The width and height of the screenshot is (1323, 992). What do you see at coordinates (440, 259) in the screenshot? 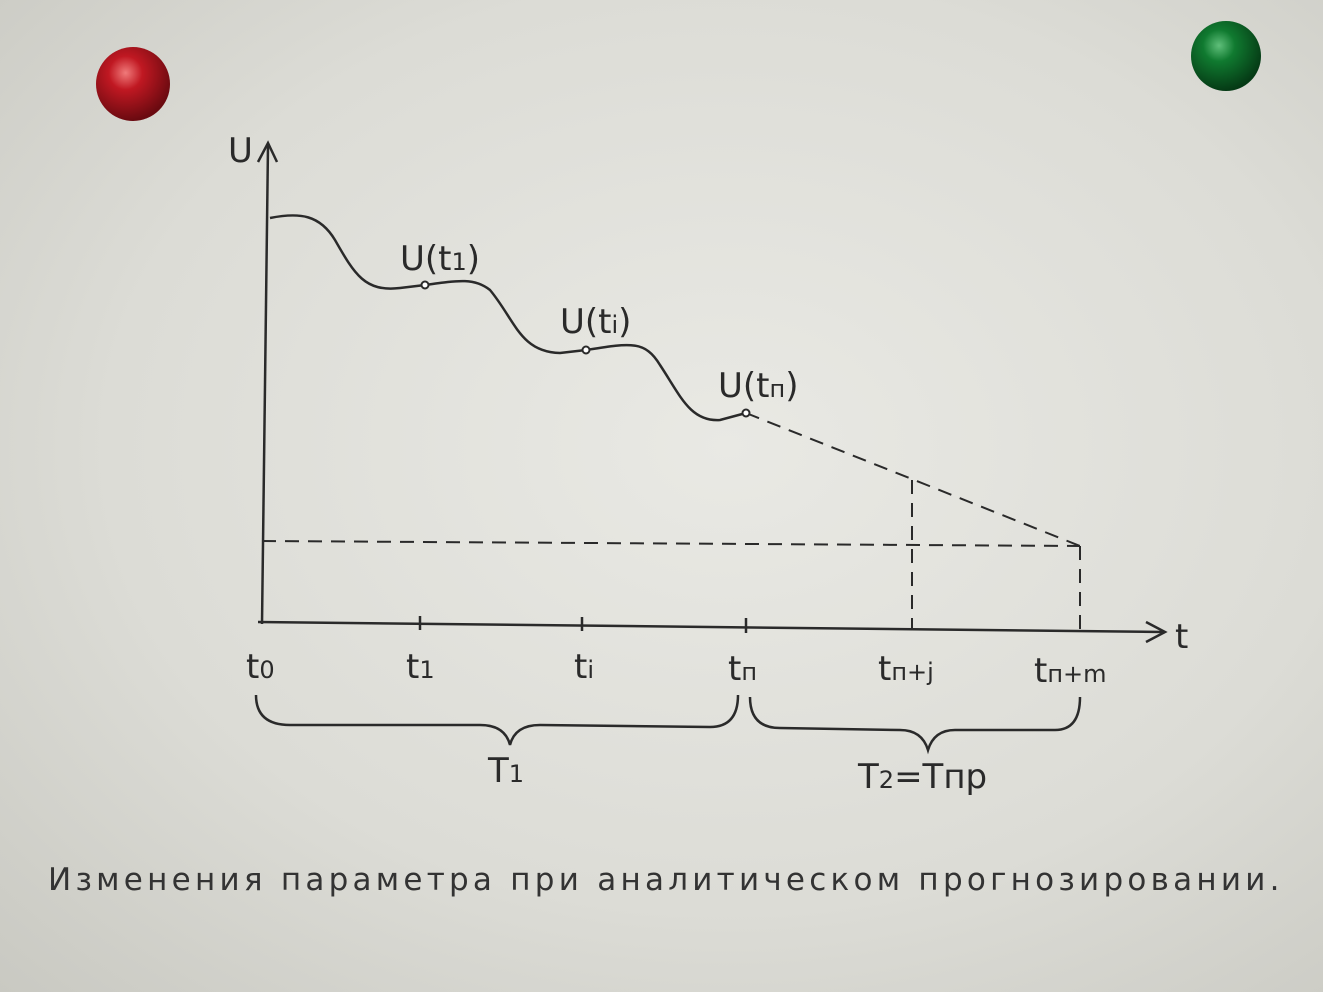
I see `label-u-t1: U(t1)` at bounding box center [440, 259].